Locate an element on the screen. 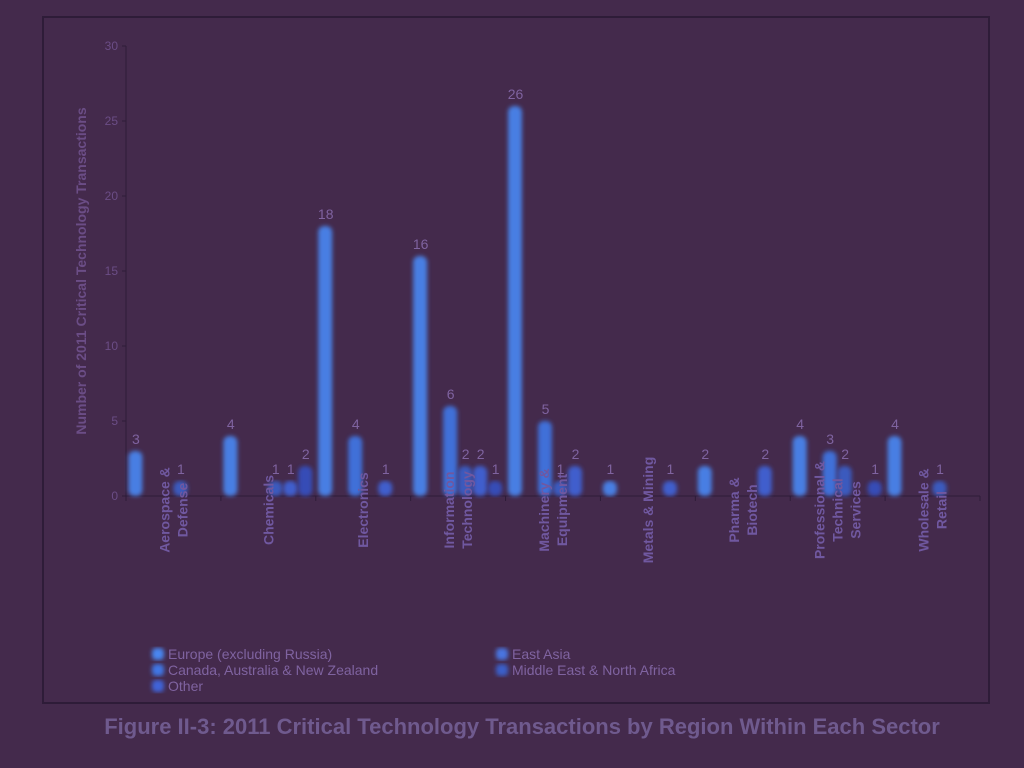 This screenshot has width=1024, height=768. x-category-label: Technology is located at coordinates (467, 510).